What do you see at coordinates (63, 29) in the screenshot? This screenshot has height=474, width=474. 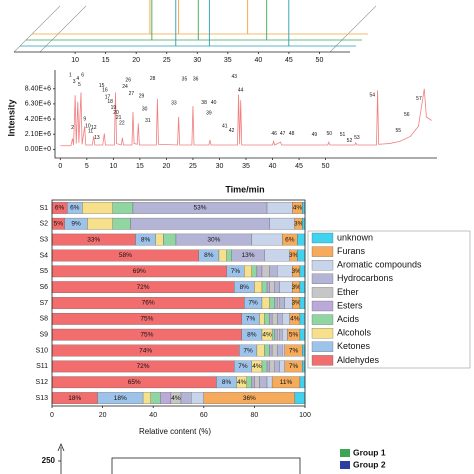 I see `depth-grid` at bounding box center [63, 29].